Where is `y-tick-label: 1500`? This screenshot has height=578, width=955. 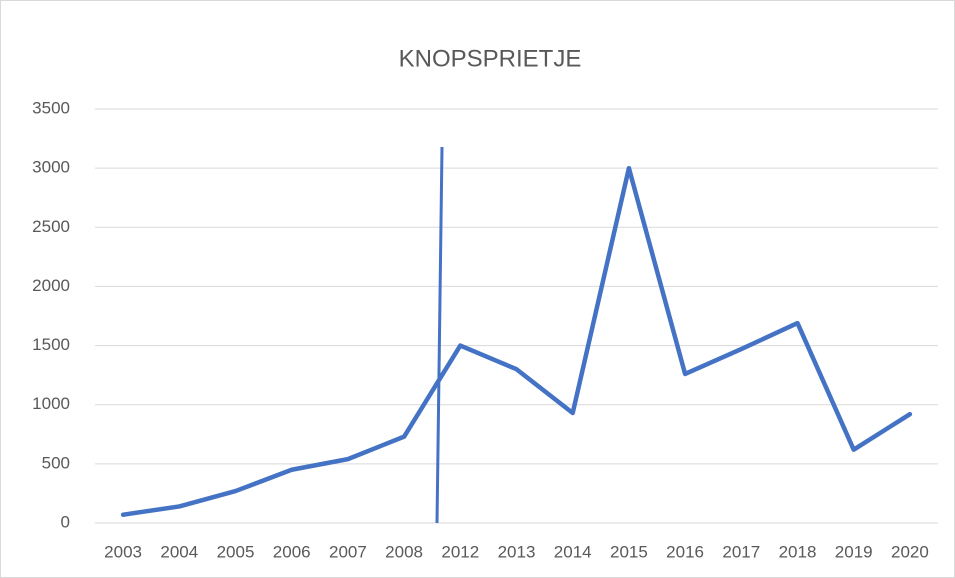
y-tick-label: 1500 is located at coordinates (51, 344).